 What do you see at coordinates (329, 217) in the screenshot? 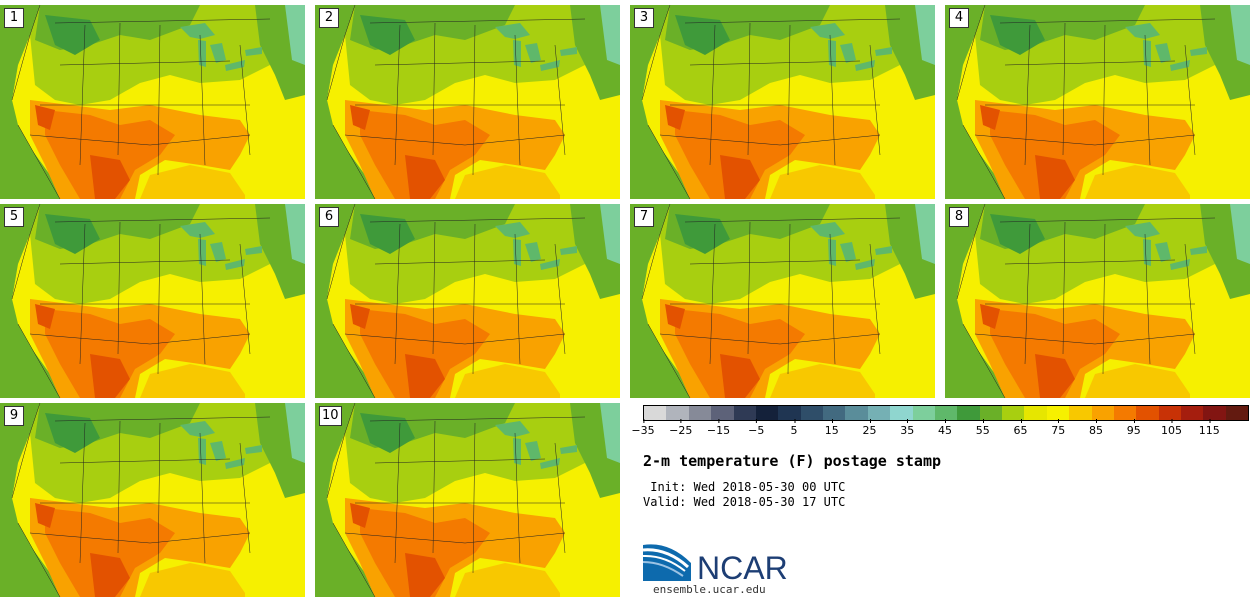
I see `member-number-label: 6` at bounding box center [329, 217].